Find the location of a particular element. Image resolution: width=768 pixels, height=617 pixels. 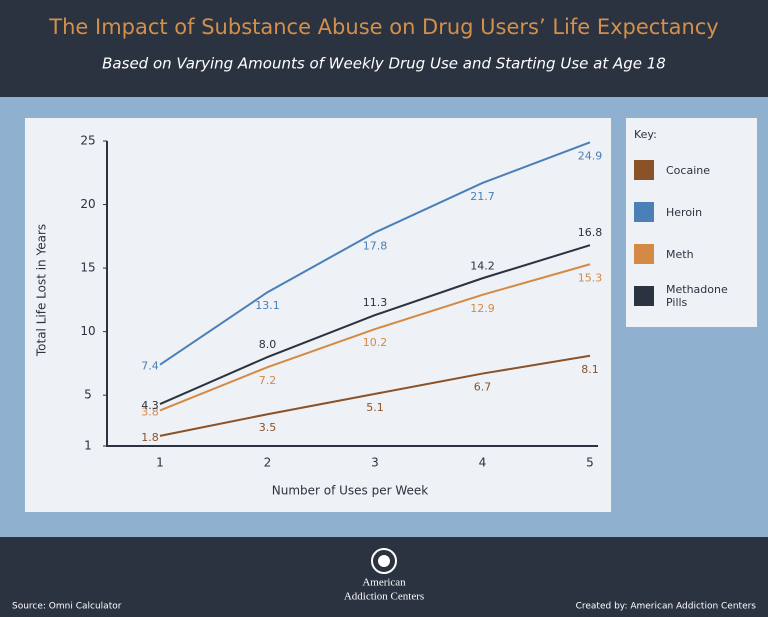

logo-text: American is located at coordinates (384, 583).